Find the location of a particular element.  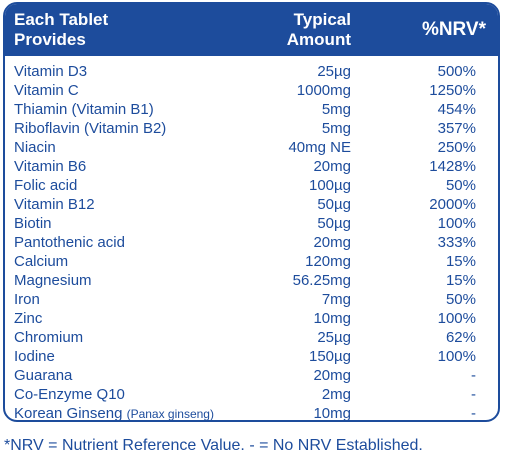

nutrient-label: Korean Ginseng is located at coordinates (68, 413).